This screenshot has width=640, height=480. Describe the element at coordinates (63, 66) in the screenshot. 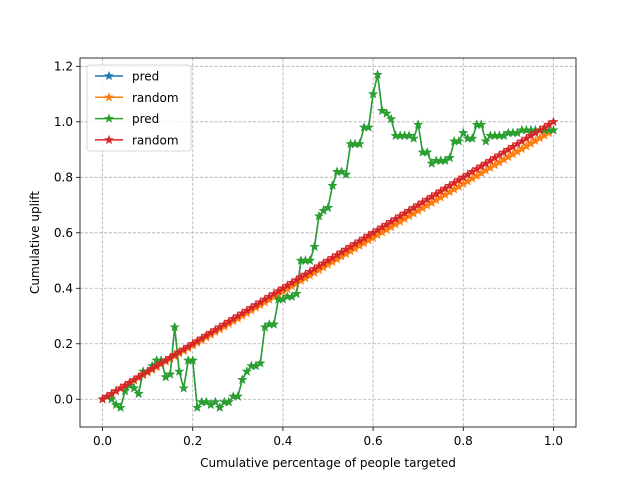

I see `y-tick-label: 1.2` at that location.